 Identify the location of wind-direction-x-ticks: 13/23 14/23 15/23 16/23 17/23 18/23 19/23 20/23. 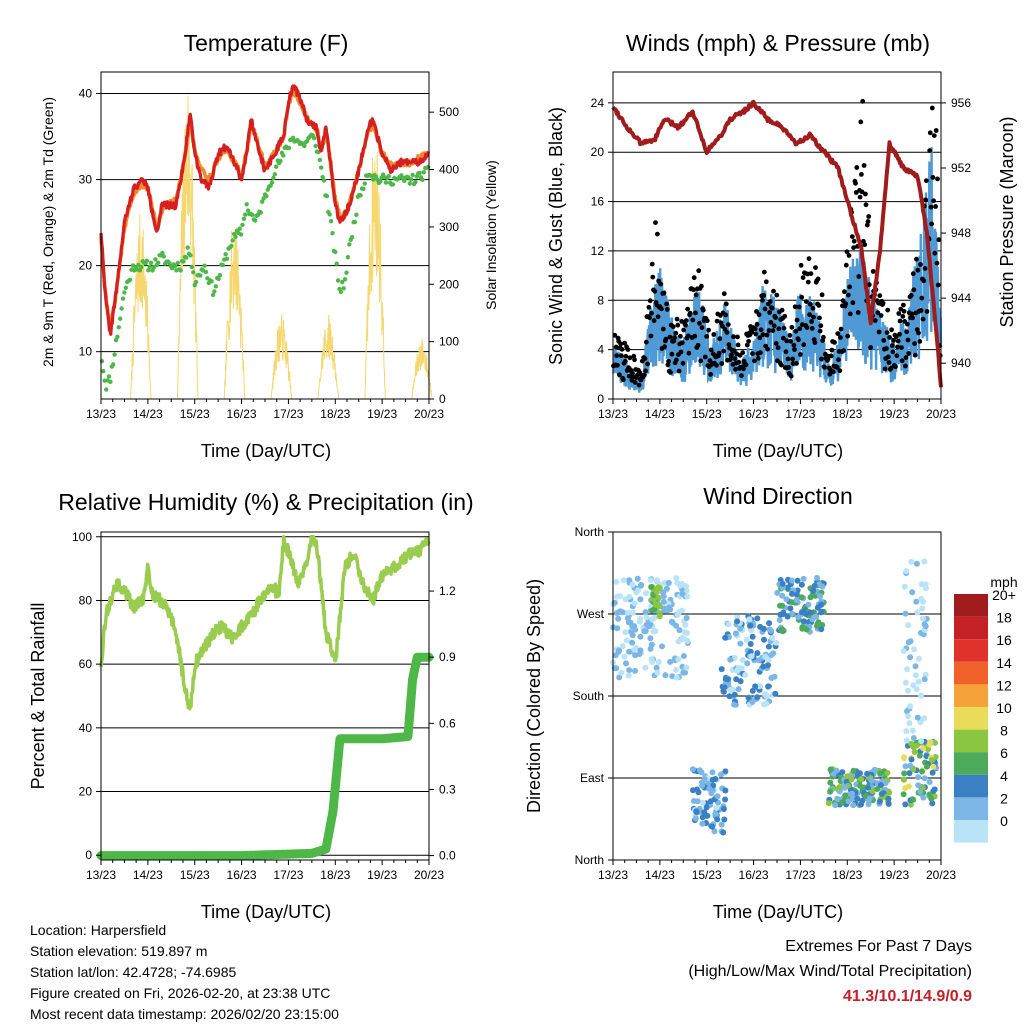
(777, 871).